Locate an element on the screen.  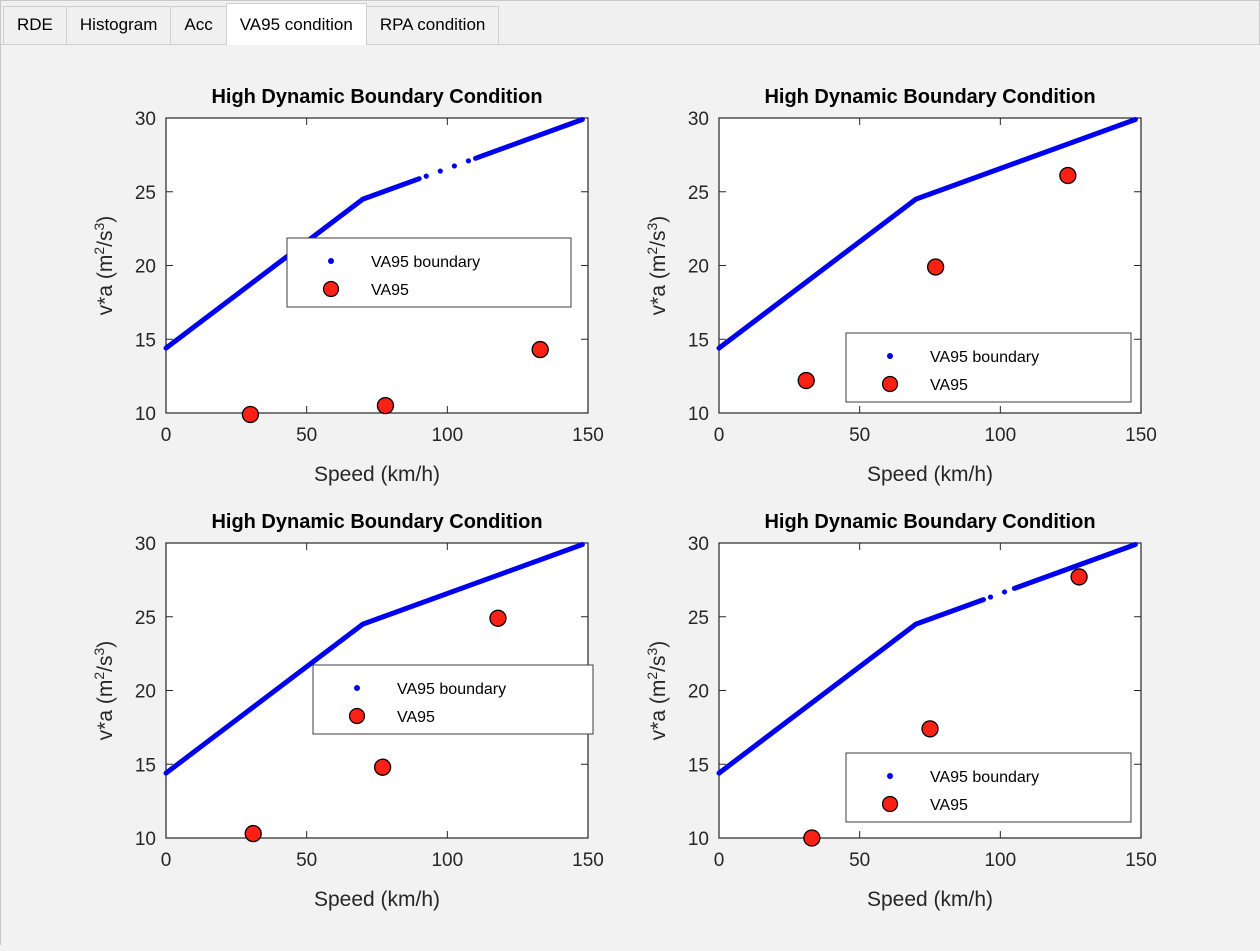
tab-rpa-condition: RPA condition is located at coordinates (432, 25).